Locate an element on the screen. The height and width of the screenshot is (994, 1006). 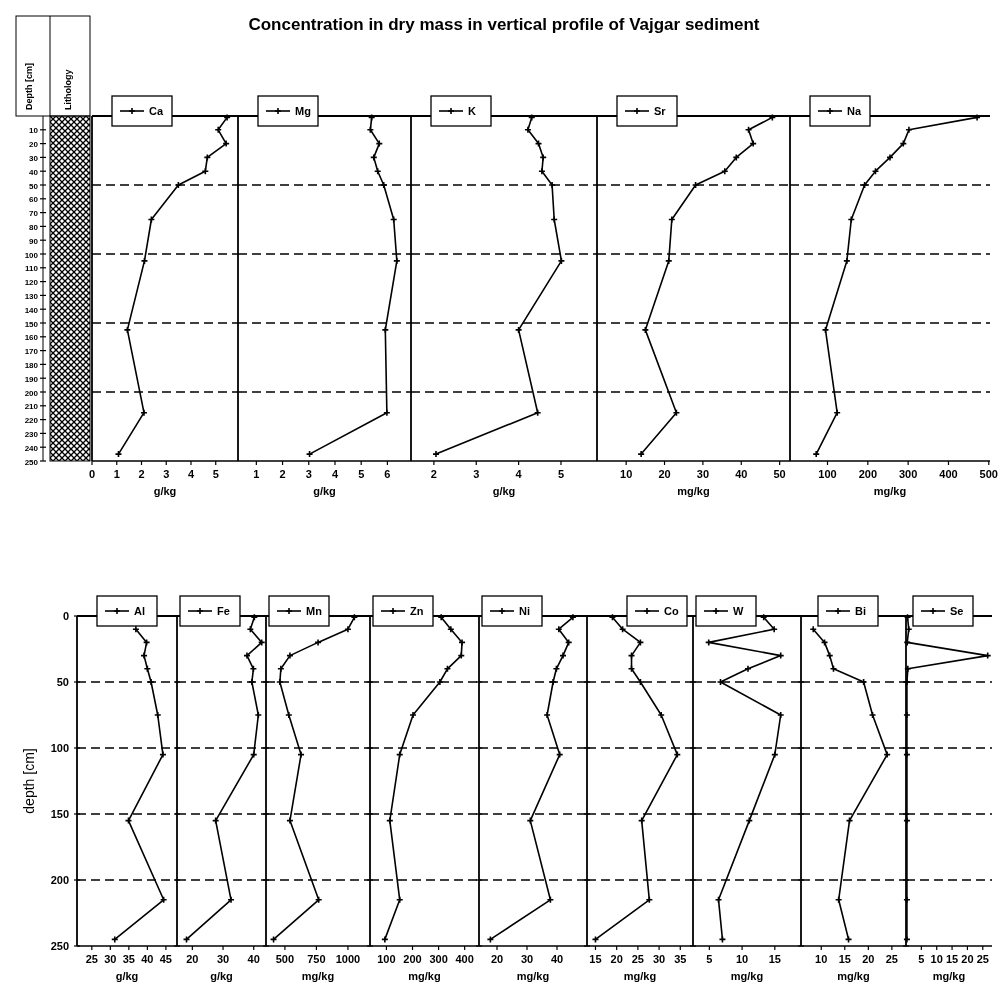
y-tick-label: 160 is located at coordinates (31, 338).